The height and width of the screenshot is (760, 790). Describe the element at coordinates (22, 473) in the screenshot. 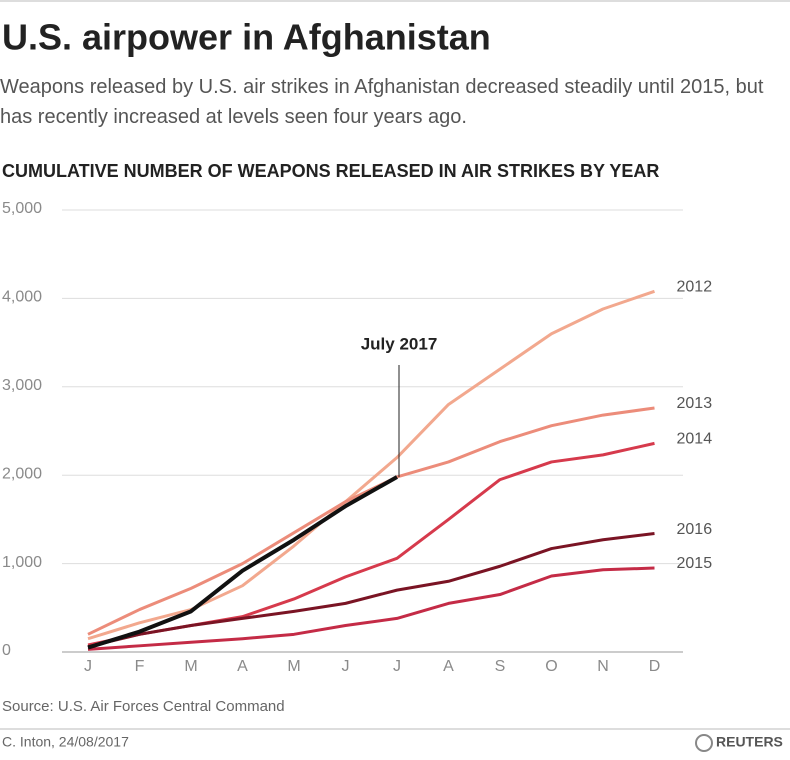

I see `y-tick-label: 2,000` at that location.